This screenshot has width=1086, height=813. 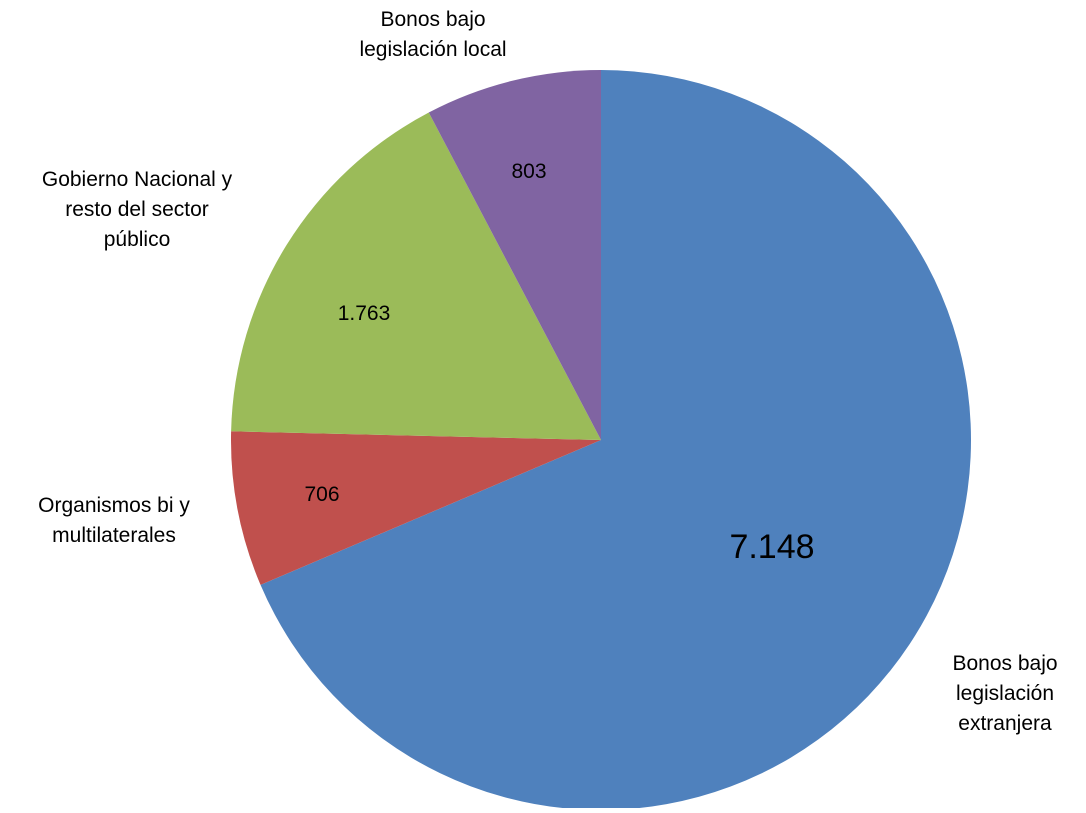 I want to click on slice-bonos-local, so click(x=514, y=255).